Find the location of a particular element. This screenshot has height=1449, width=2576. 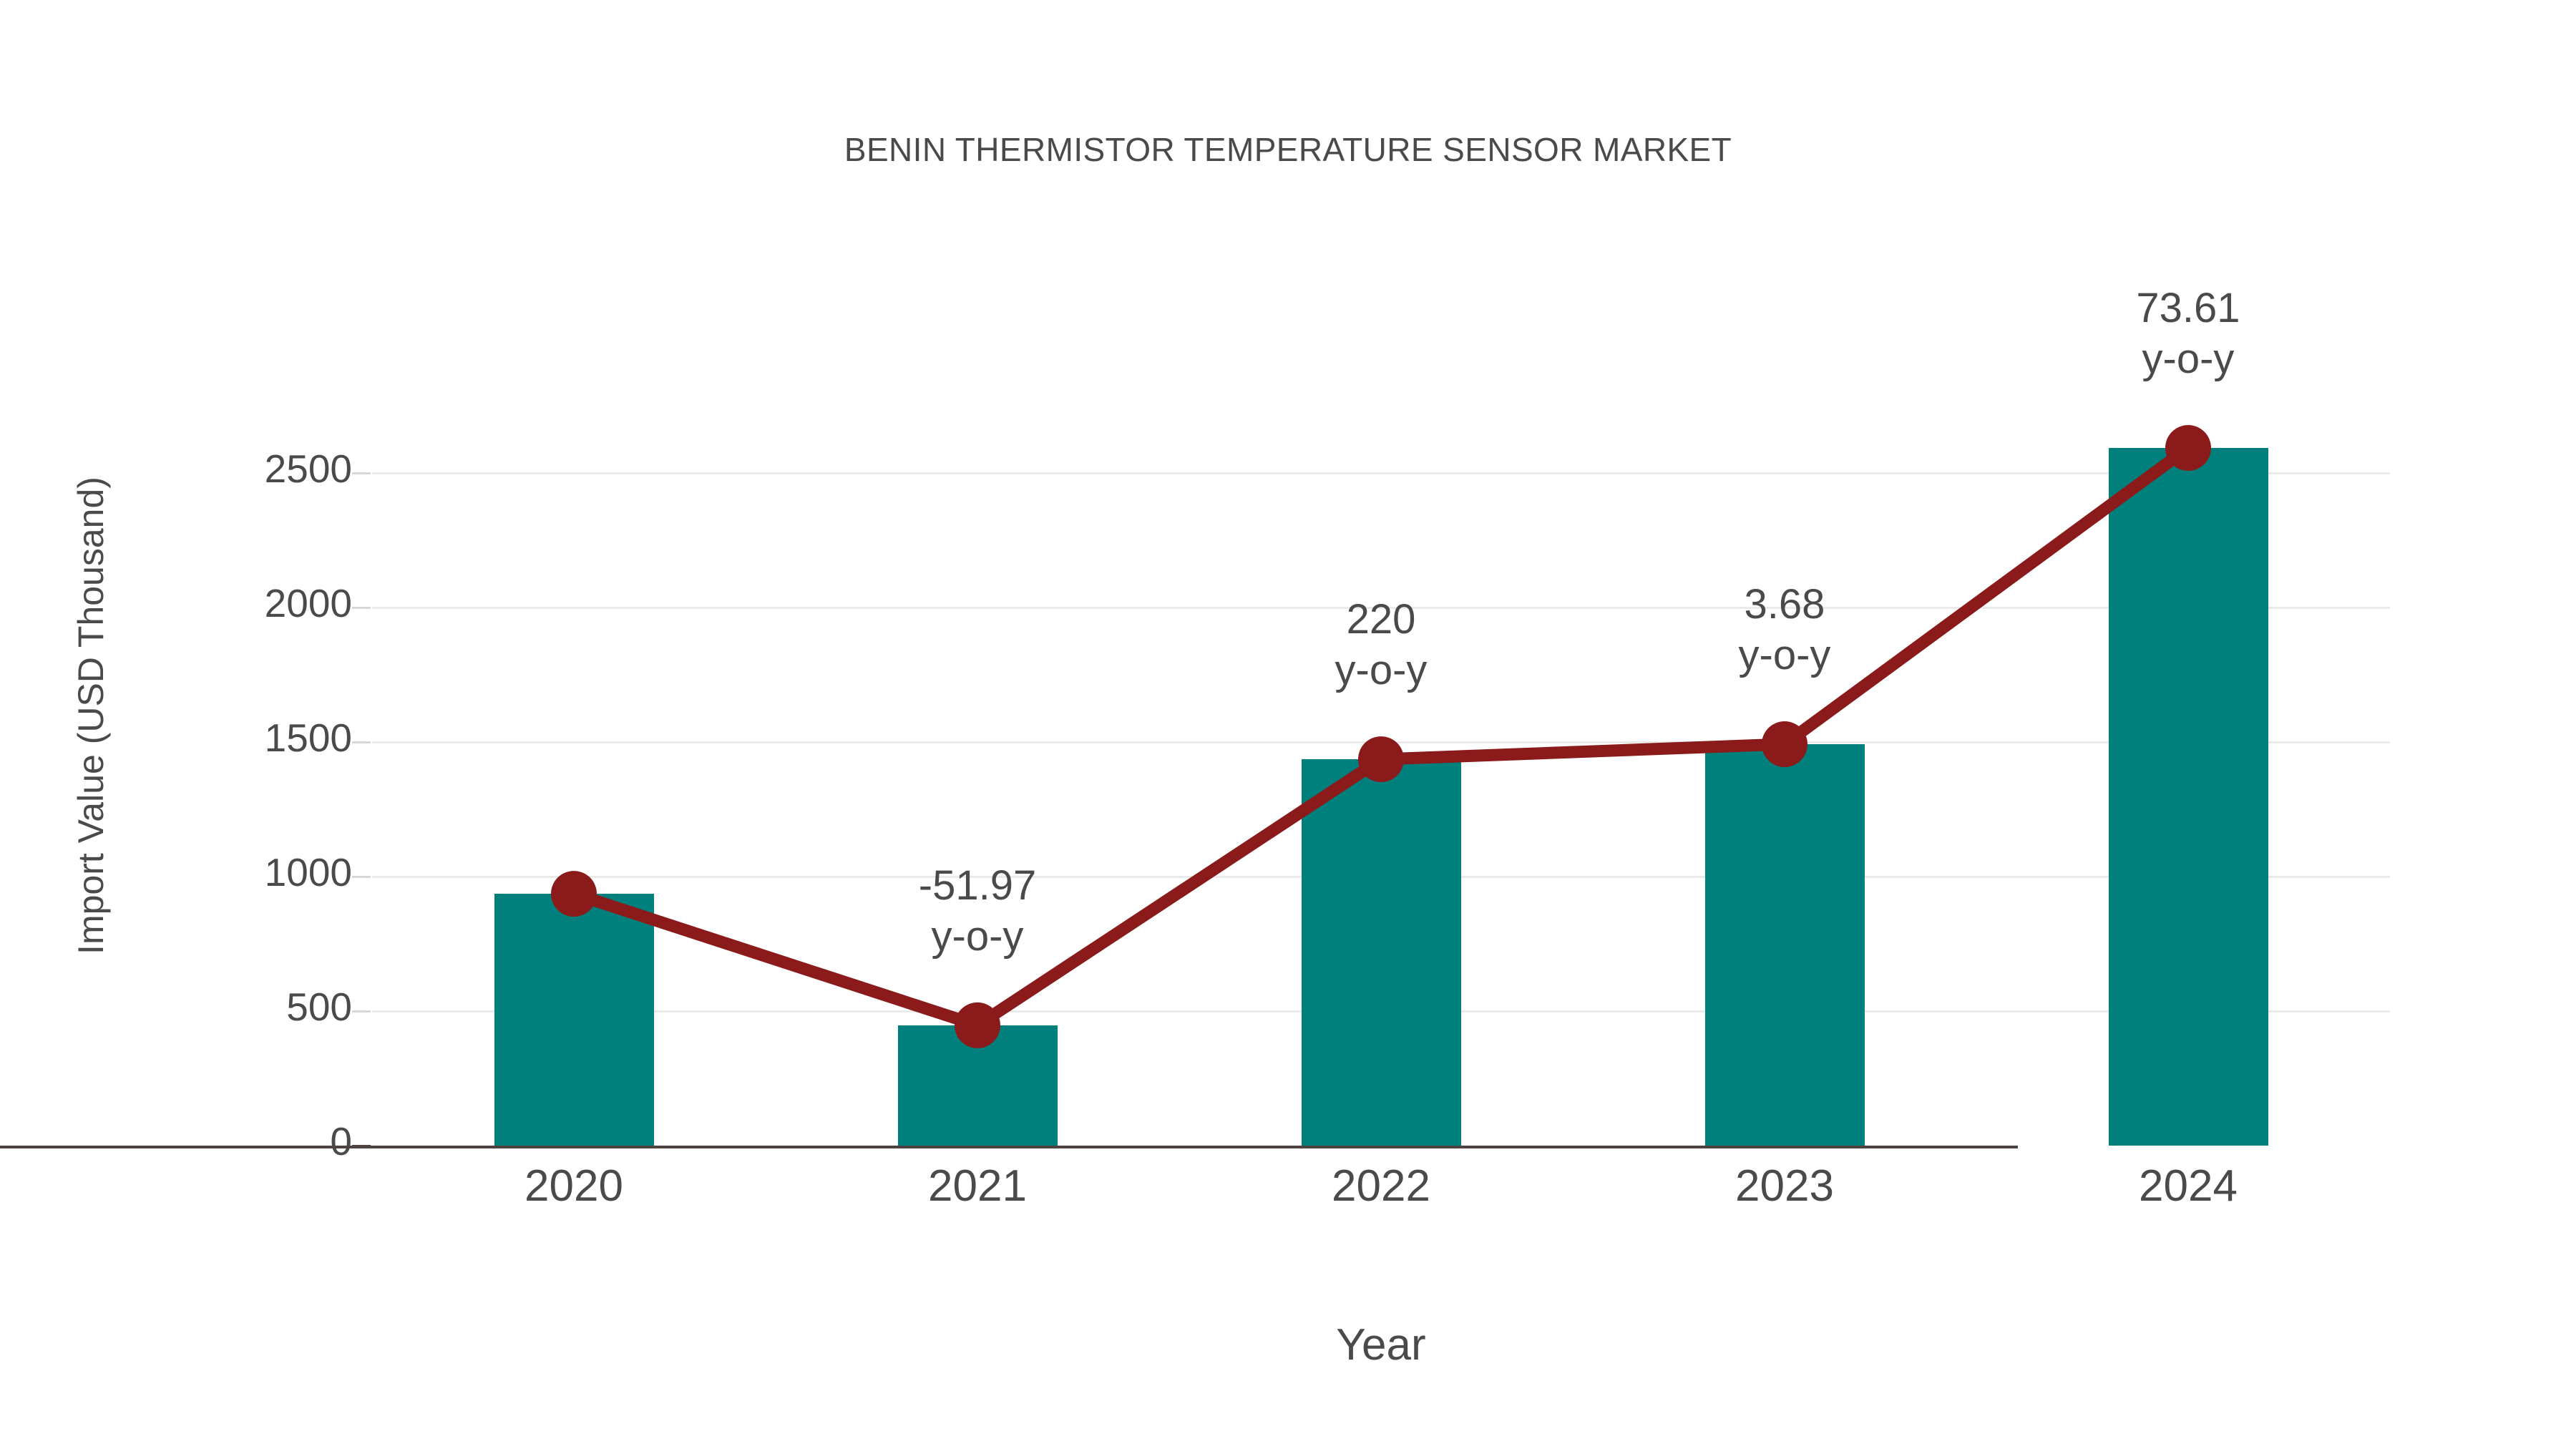

bar-2022 is located at coordinates (1381, 952).